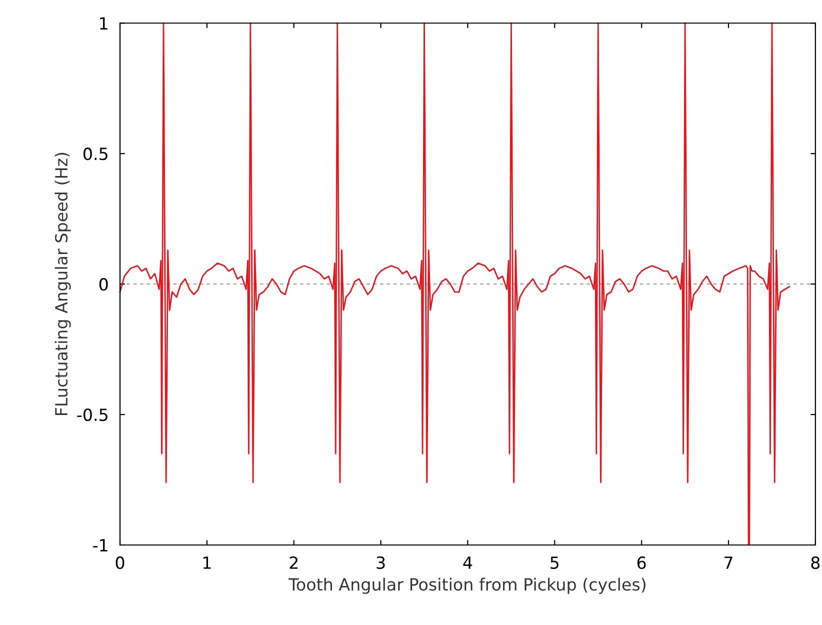  Describe the element at coordinates (815, 563) in the screenshot. I see `x-tick-label: 8` at that location.